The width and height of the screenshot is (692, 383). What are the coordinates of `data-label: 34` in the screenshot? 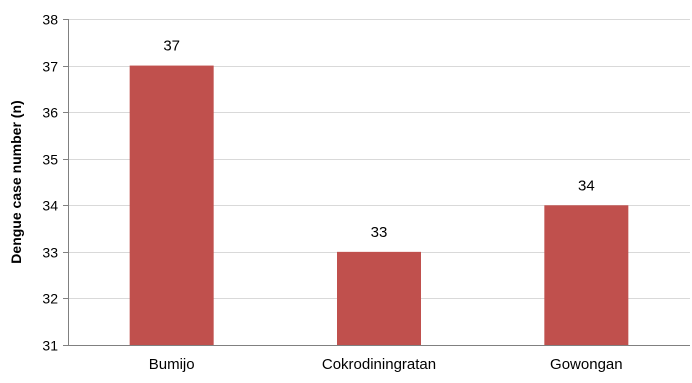 It's located at (586, 185).